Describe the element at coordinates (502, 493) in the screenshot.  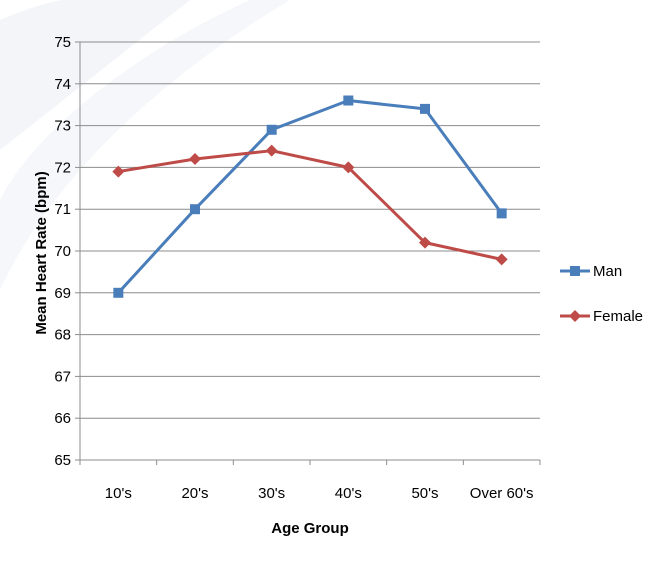
I see `x-tick-label: Over 60's` at that location.